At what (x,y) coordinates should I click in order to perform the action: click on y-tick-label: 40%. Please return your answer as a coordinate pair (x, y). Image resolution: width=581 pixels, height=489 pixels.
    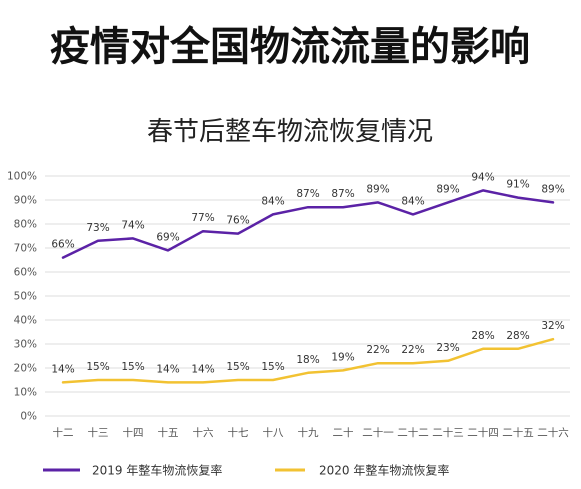
    Looking at the image, I should click on (25, 321).